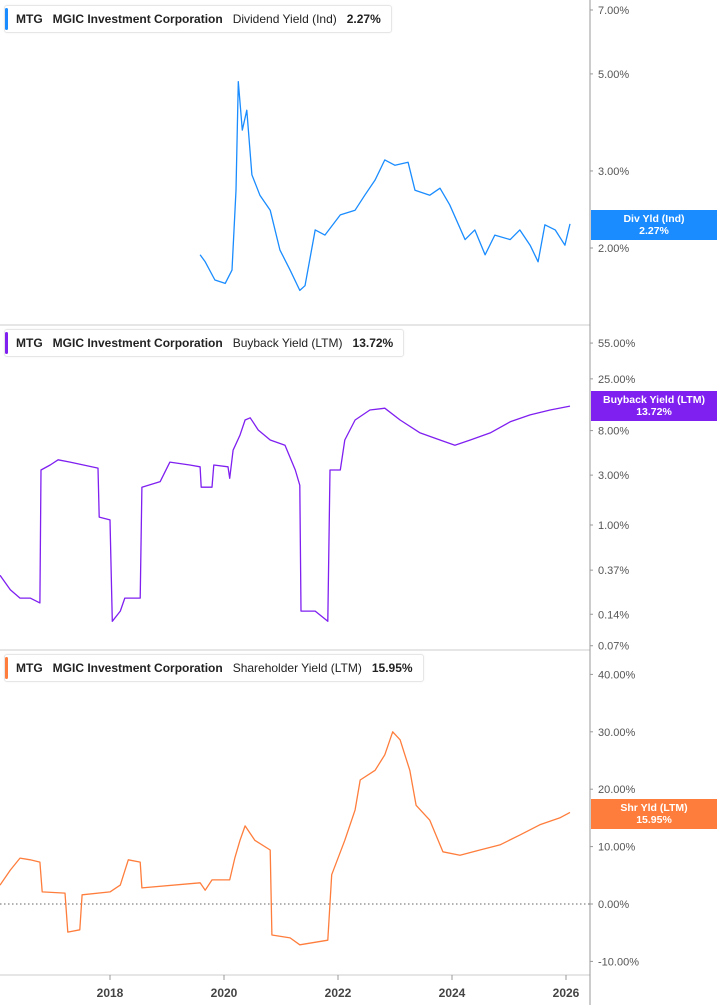  Describe the element at coordinates (110, 993) in the screenshot. I see `x-tick-label: 2018` at that location.